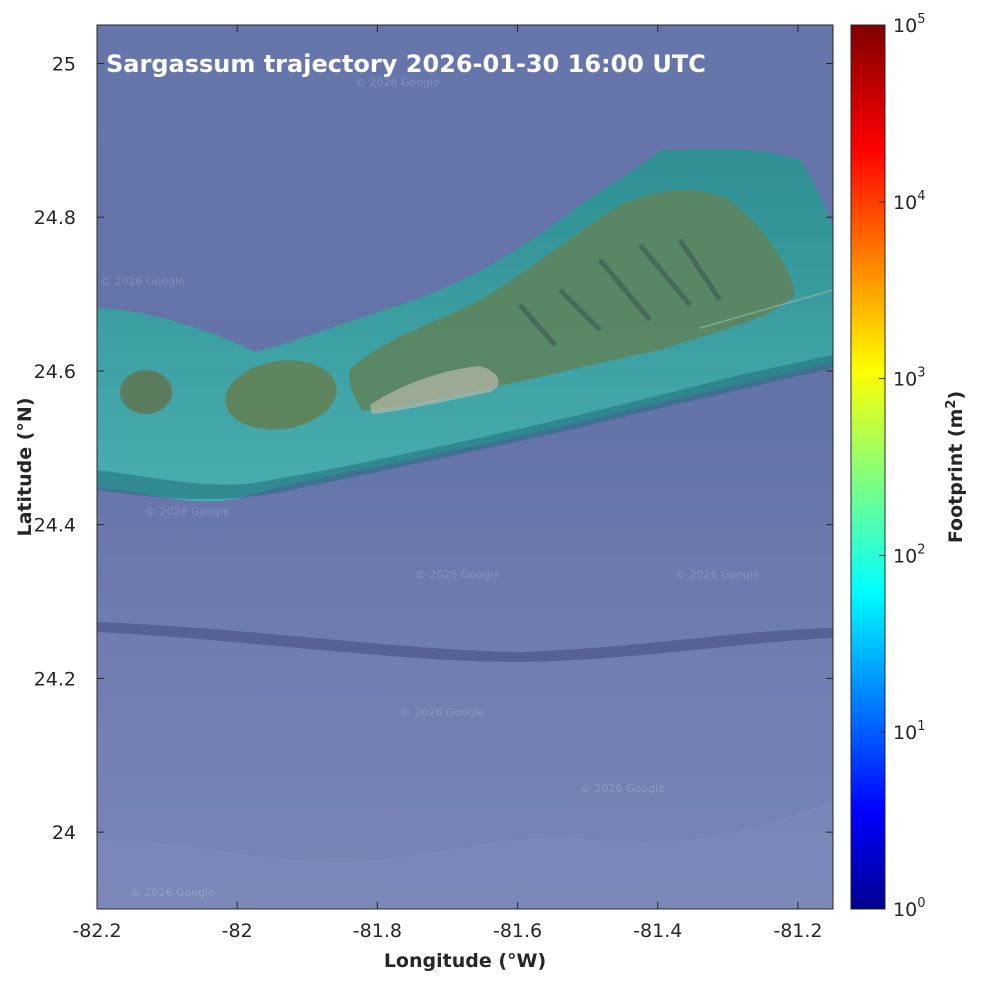 Image resolution: width=982 pixels, height=987 pixels. Describe the element at coordinates (64, 833) in the screenshot. I see `y-tick-label: 24` at that location.